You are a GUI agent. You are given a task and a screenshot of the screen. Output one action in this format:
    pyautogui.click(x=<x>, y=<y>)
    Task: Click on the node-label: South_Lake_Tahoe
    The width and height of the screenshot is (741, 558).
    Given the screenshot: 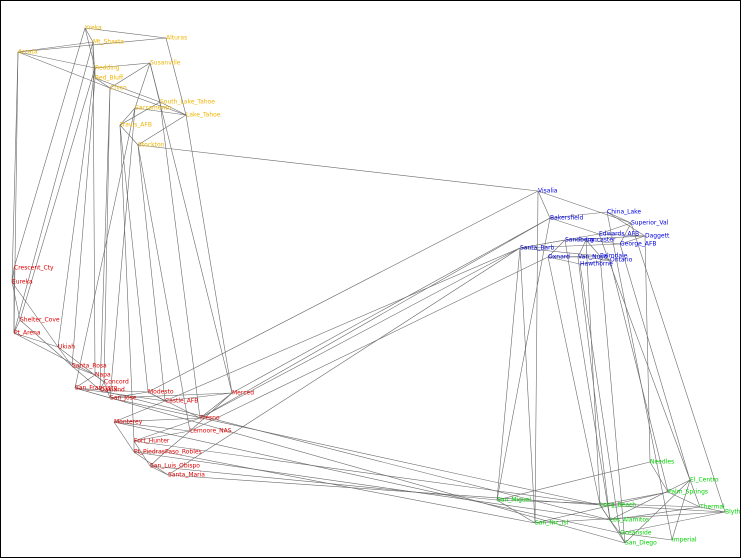 What is the action you would take?
    pyautogui.click(x=187, y=102)
    